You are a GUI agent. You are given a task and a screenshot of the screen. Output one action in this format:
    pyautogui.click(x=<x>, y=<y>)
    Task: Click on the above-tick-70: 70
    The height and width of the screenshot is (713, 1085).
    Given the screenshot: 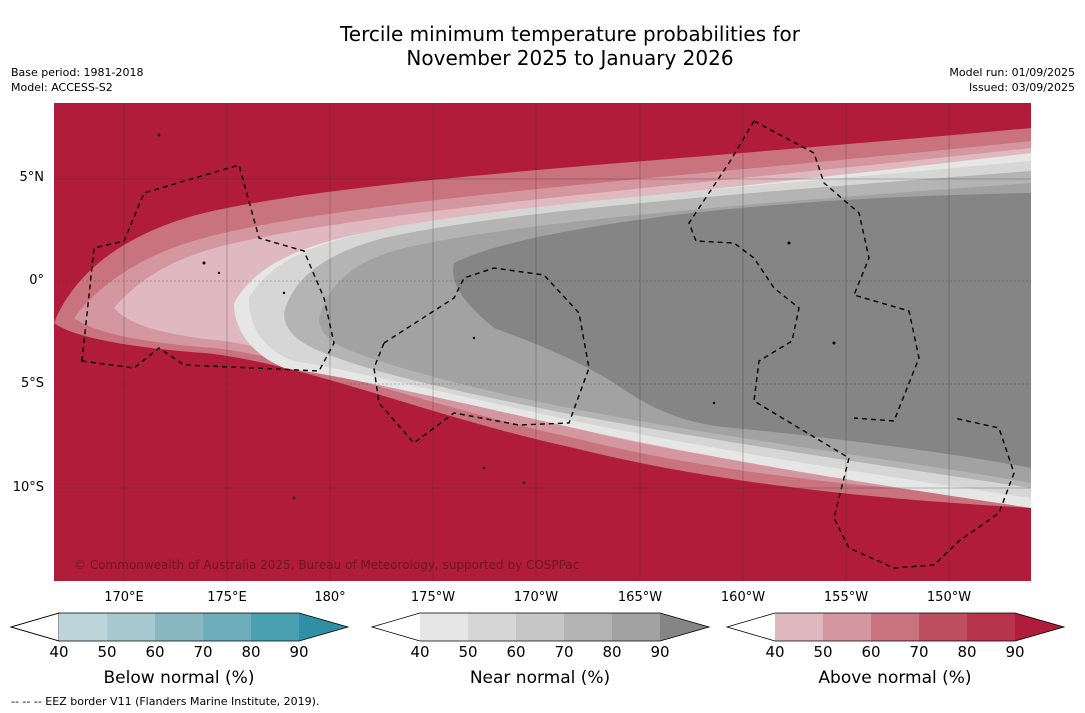 What is the action you would take?
    pyautogui.click(x=919, y=652)
    